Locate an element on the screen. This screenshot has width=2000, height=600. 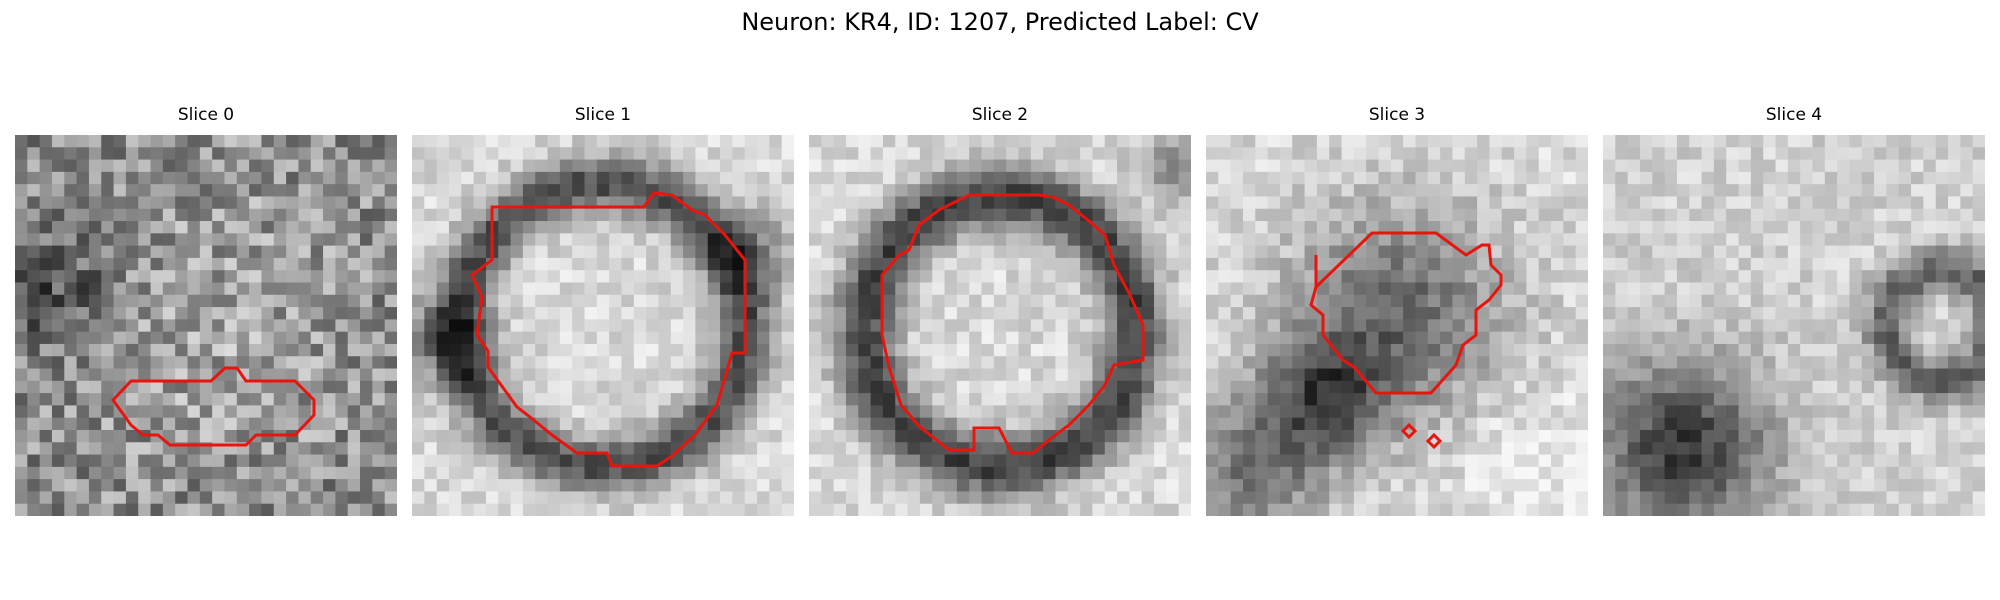
slice-panel-4: Slice 4 is located at coordinates (1794, 310).